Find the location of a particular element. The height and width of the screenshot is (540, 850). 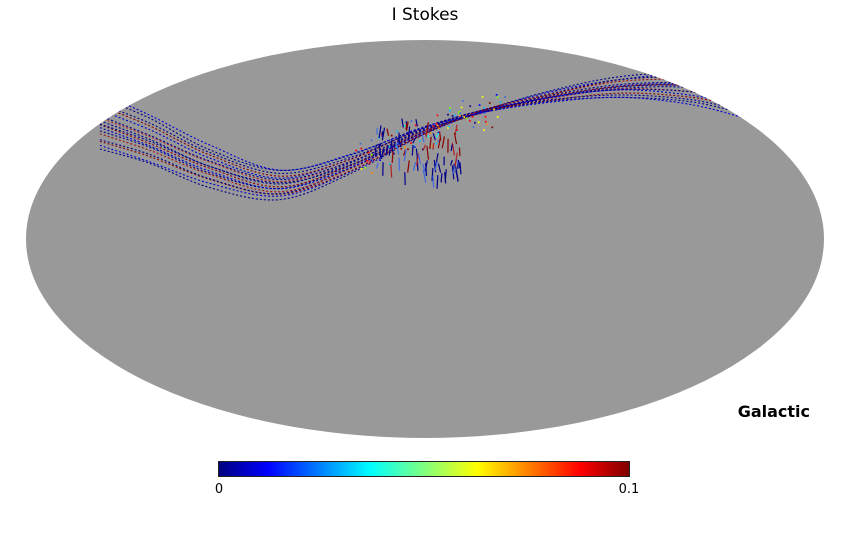

chart-title: I Stokes is located at coordinates (425, 15).